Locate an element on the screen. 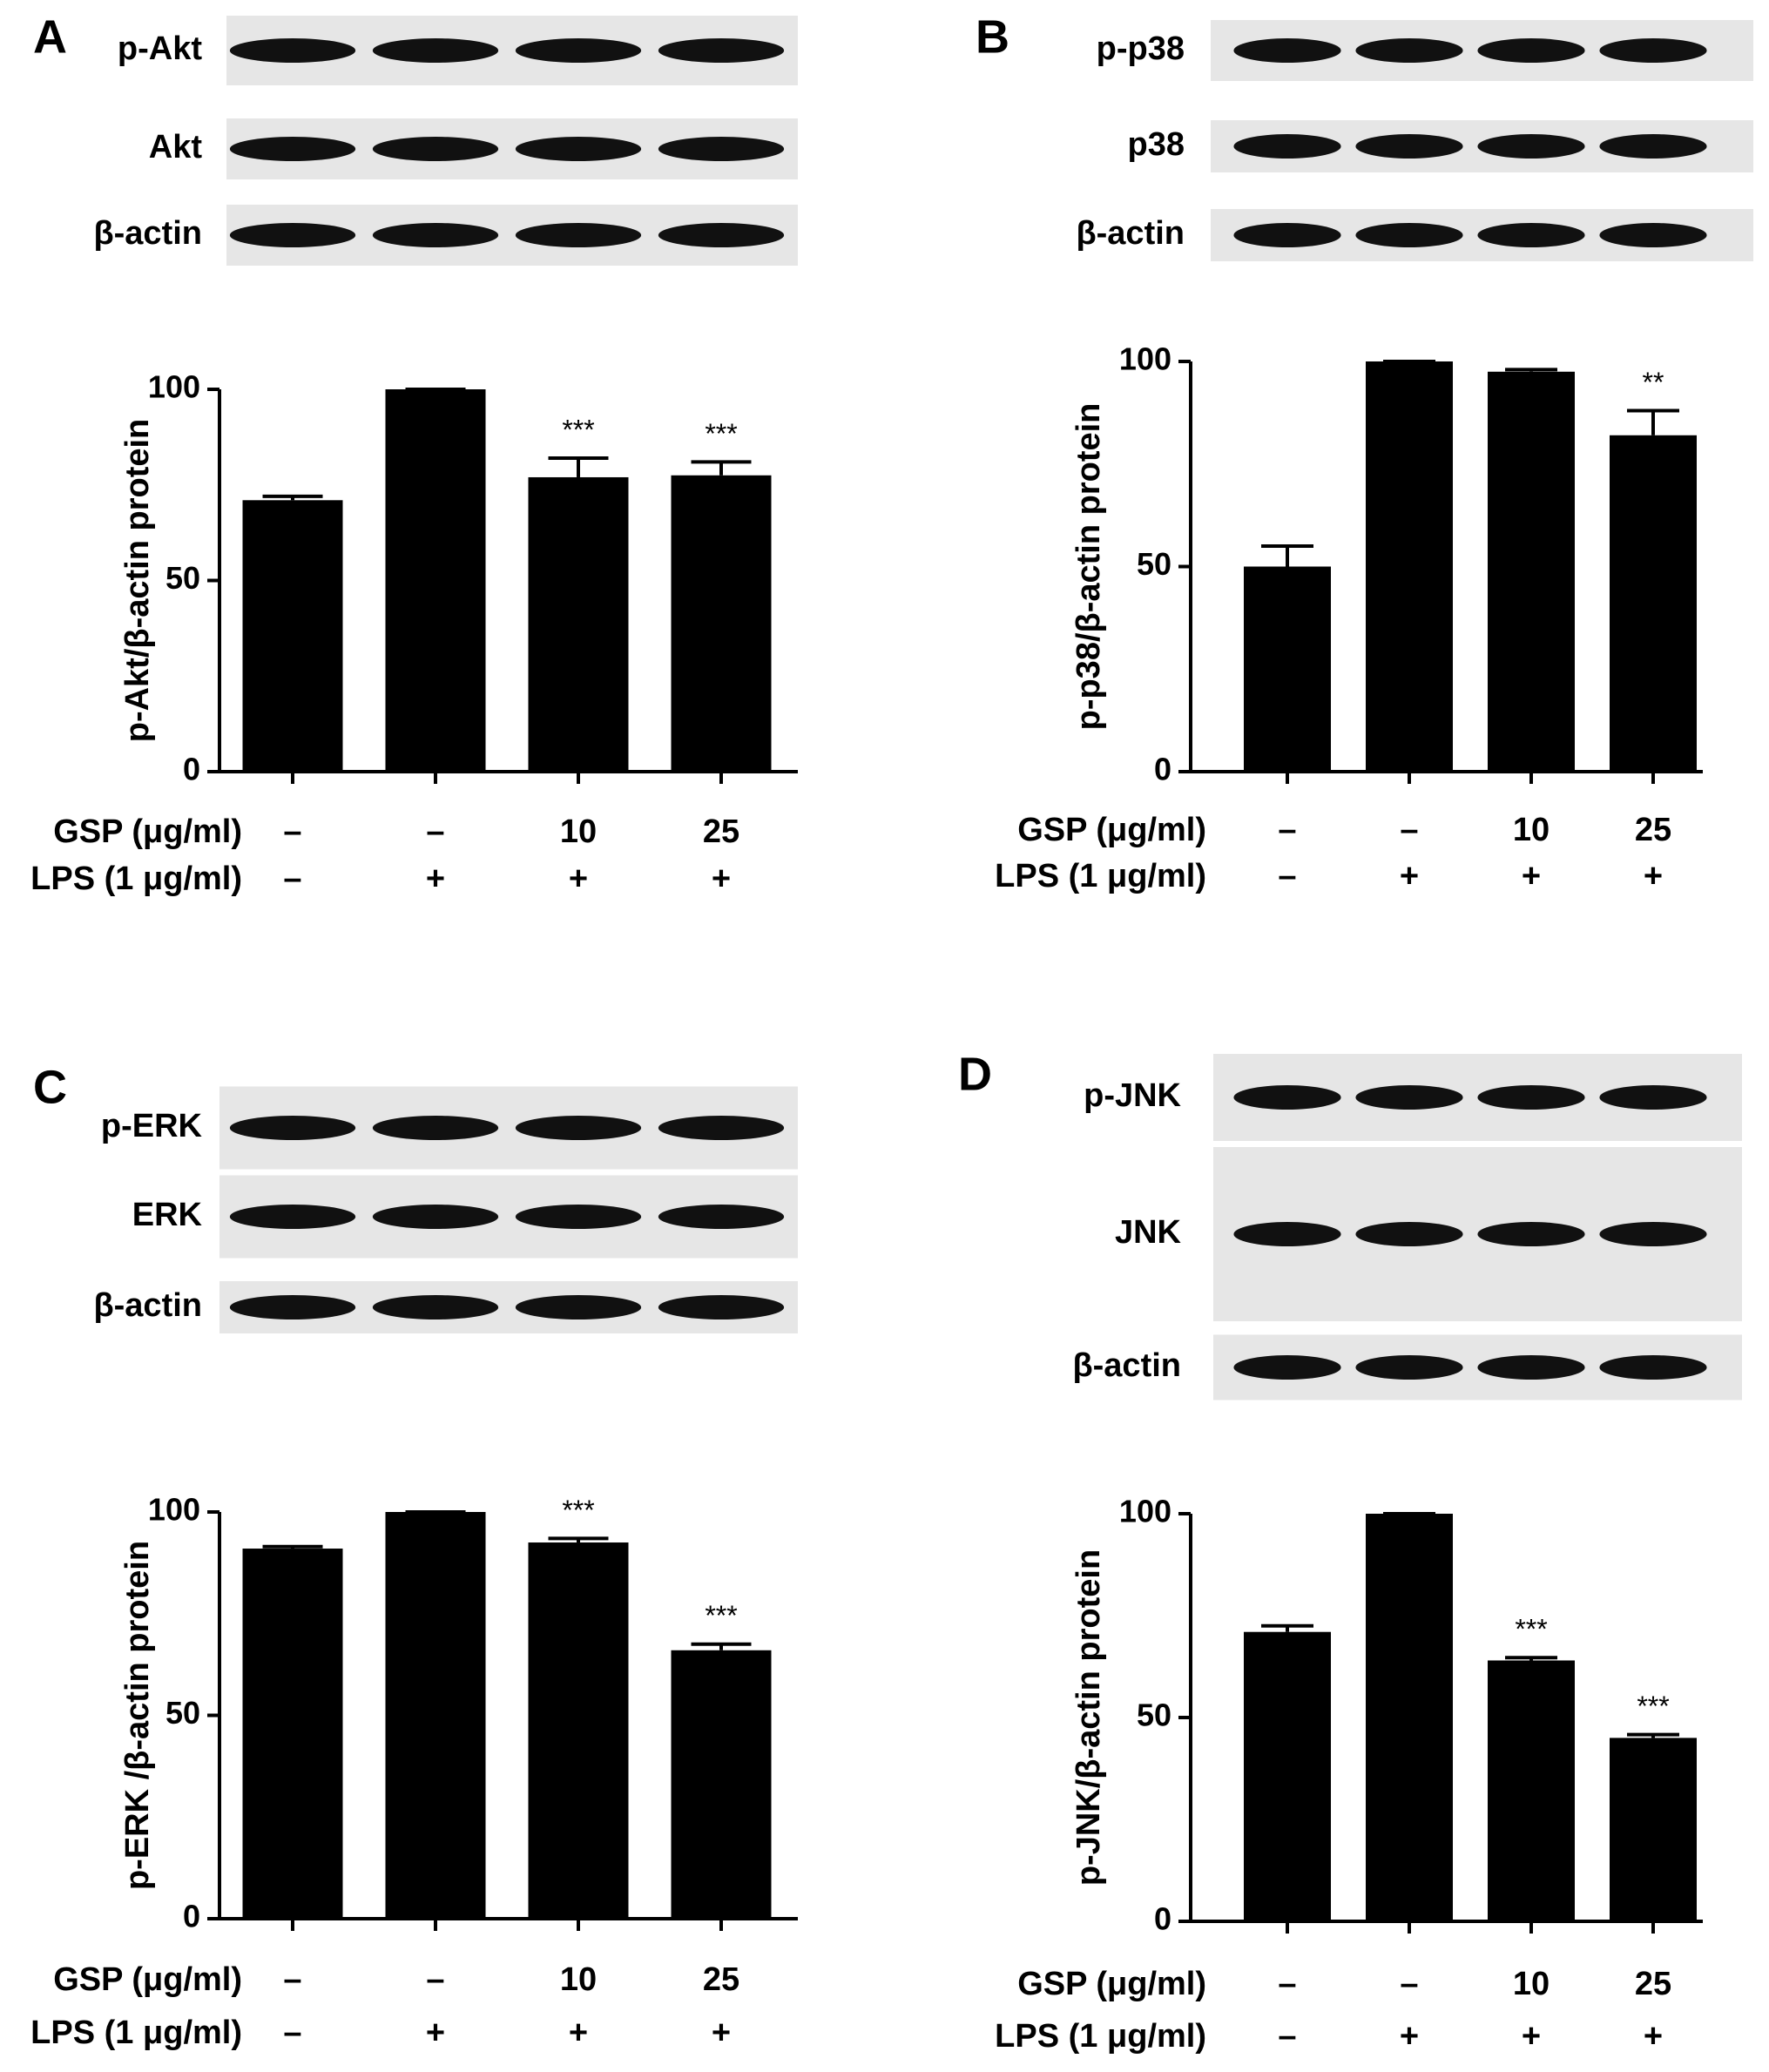  blot-label: JNK is located at coordinates (1149, 1232).